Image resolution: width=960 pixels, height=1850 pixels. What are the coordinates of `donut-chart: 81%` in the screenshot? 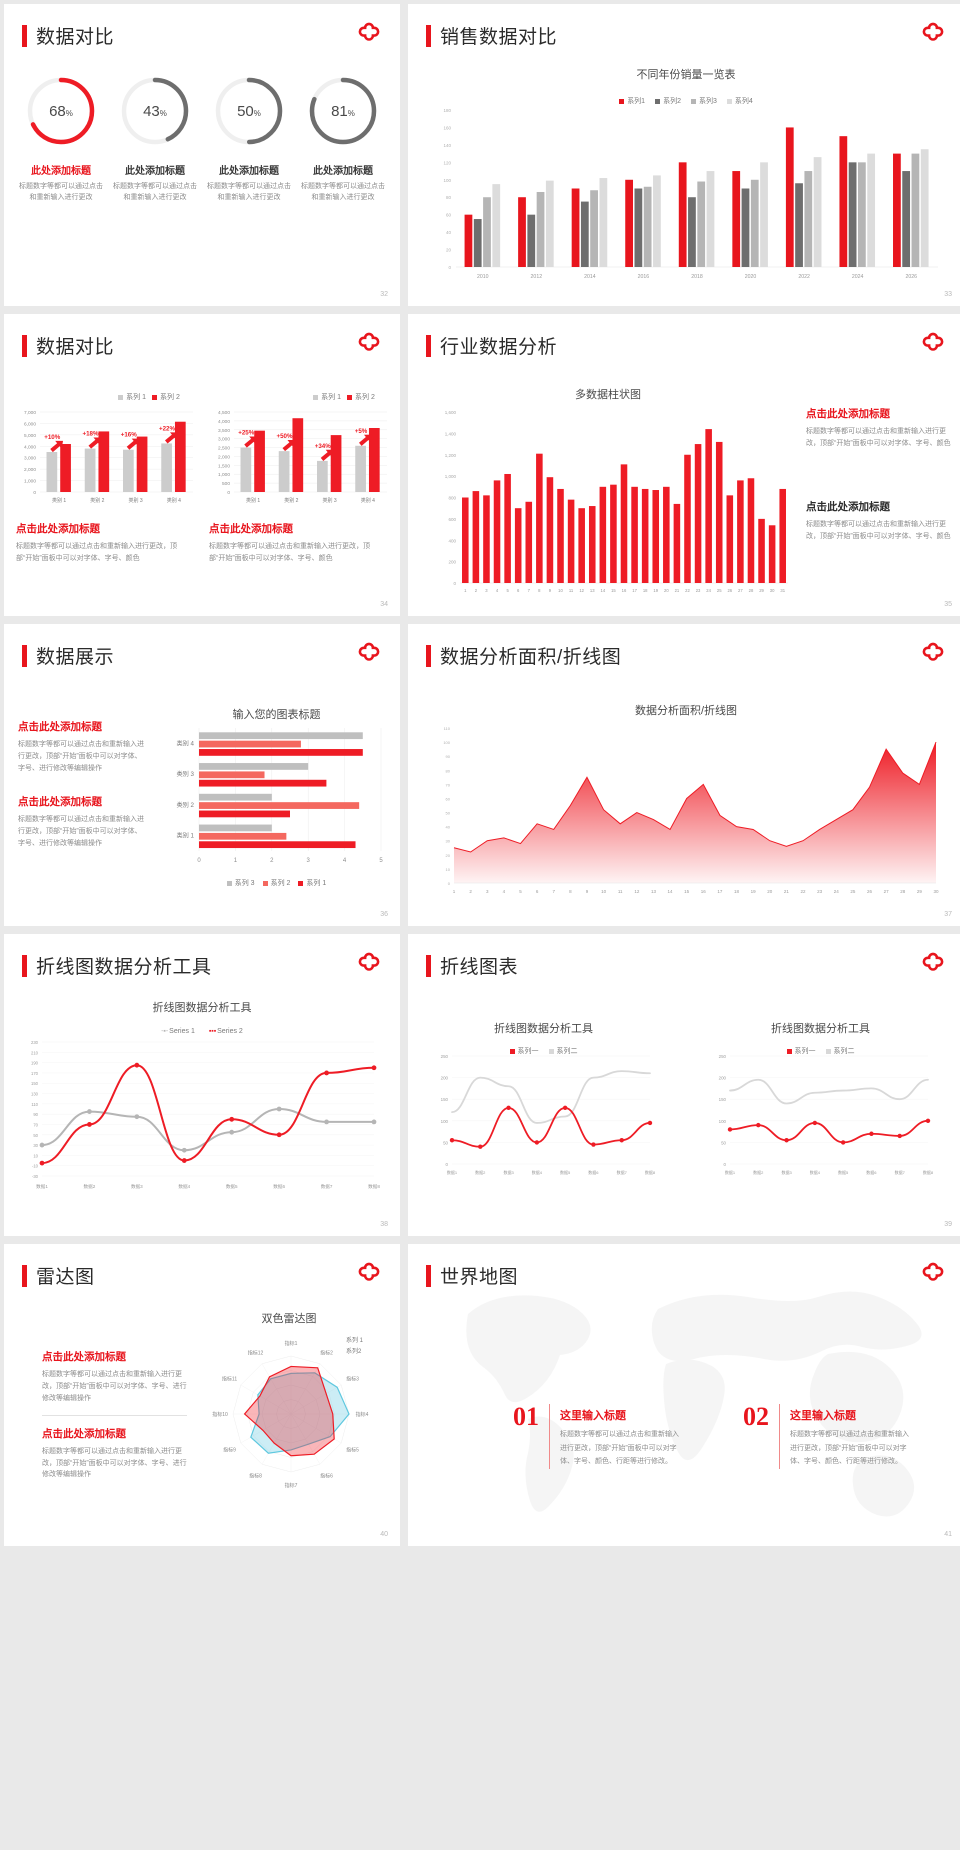 It's located at (343, 111).